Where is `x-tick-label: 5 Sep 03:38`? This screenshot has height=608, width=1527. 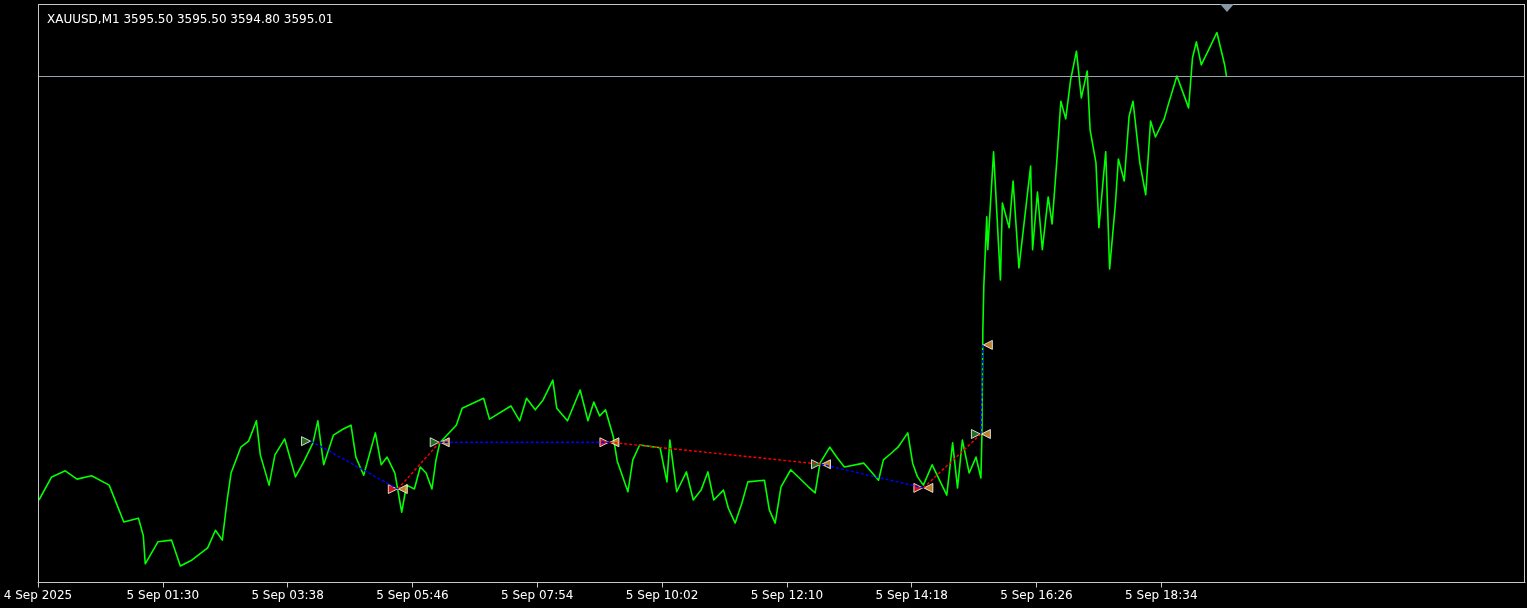
x-tick-label: 5 Sep 03:38 is located at coordinates (287, 594).